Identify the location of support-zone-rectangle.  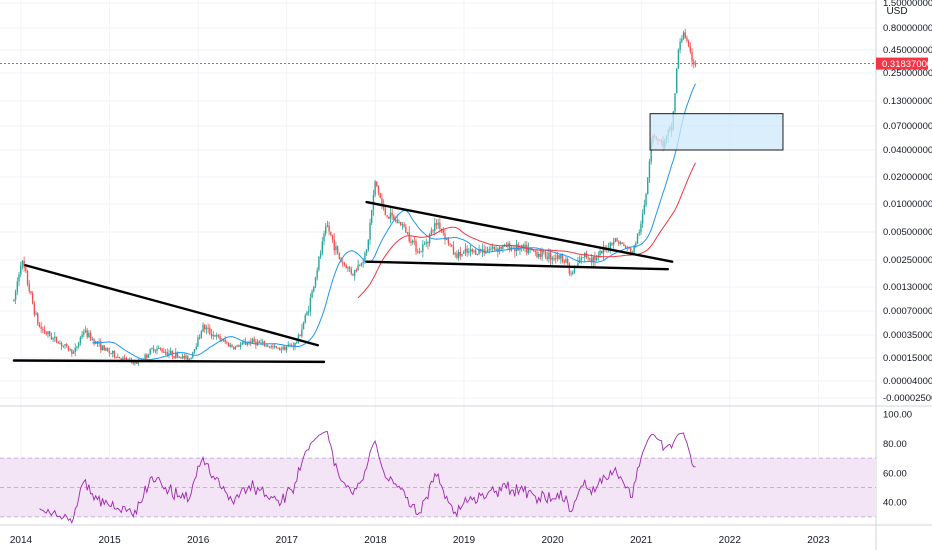
(716, 132).